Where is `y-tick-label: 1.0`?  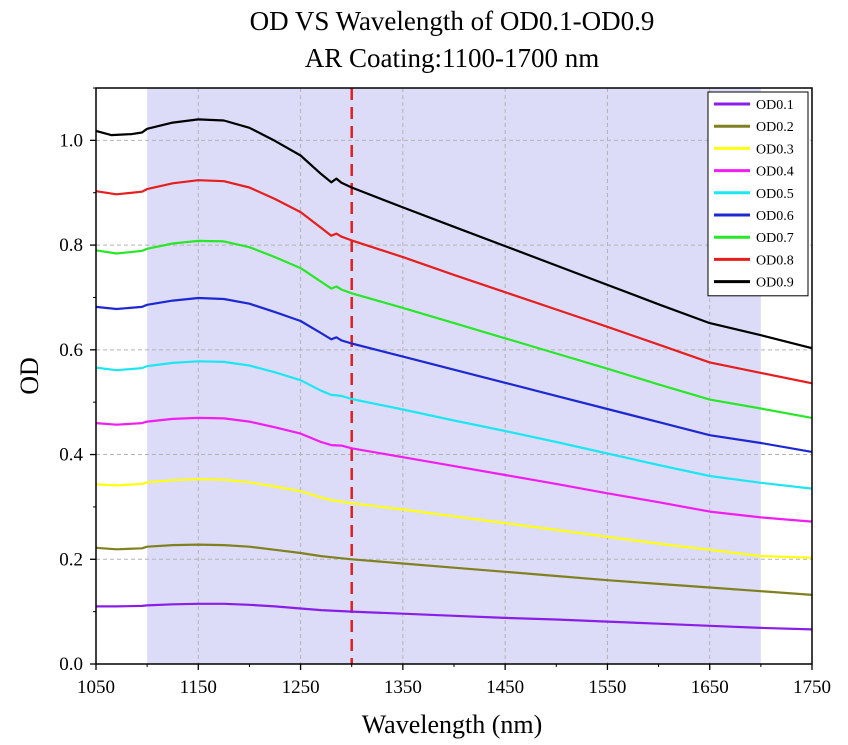
y-tick-label: 1.0 is located at coordinates (71, 140).